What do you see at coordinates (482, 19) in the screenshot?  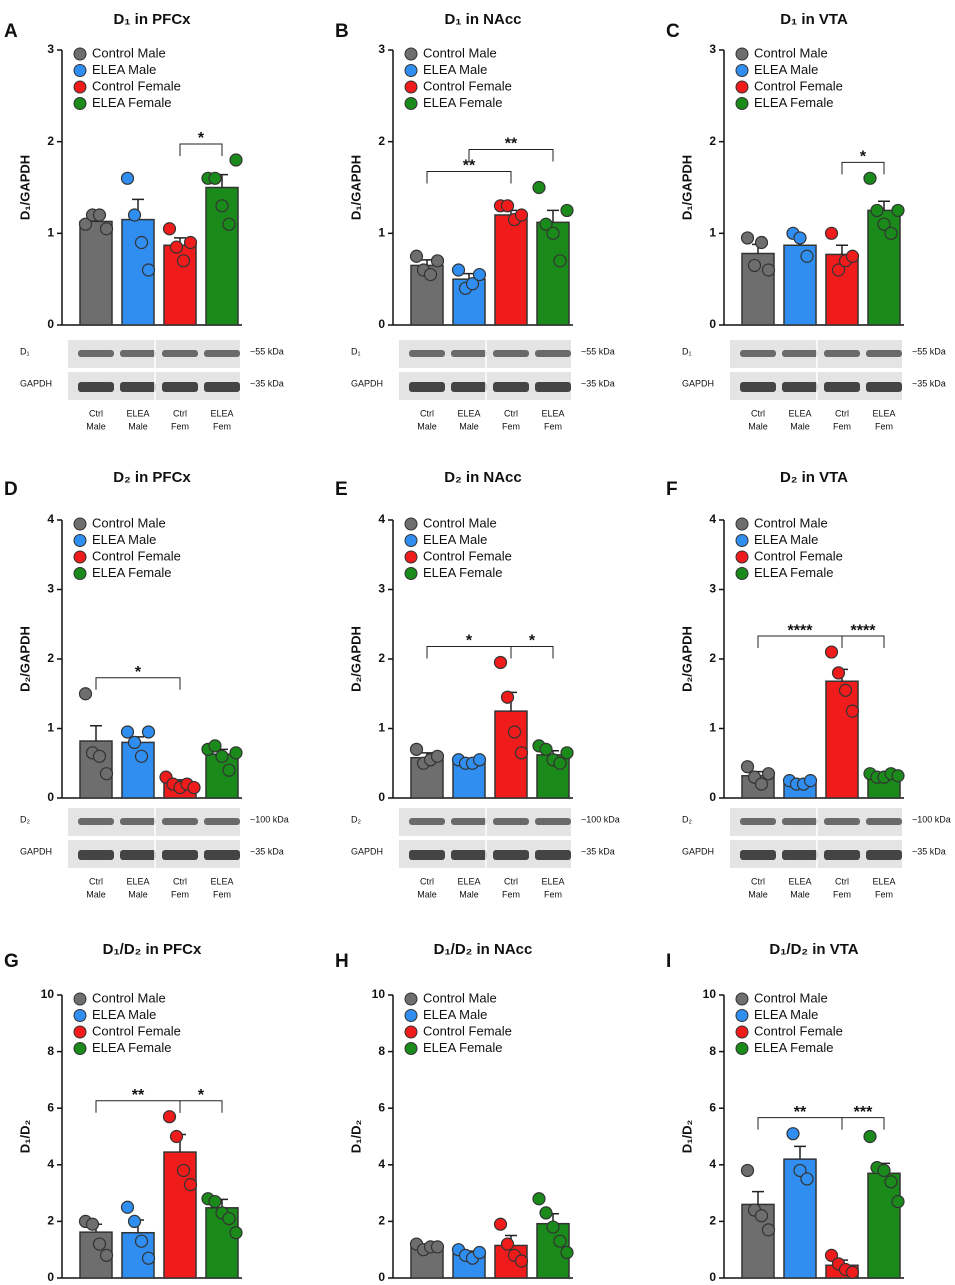 I see `chart-title: D₁ in NAcc` at bounding box center [482, 19].